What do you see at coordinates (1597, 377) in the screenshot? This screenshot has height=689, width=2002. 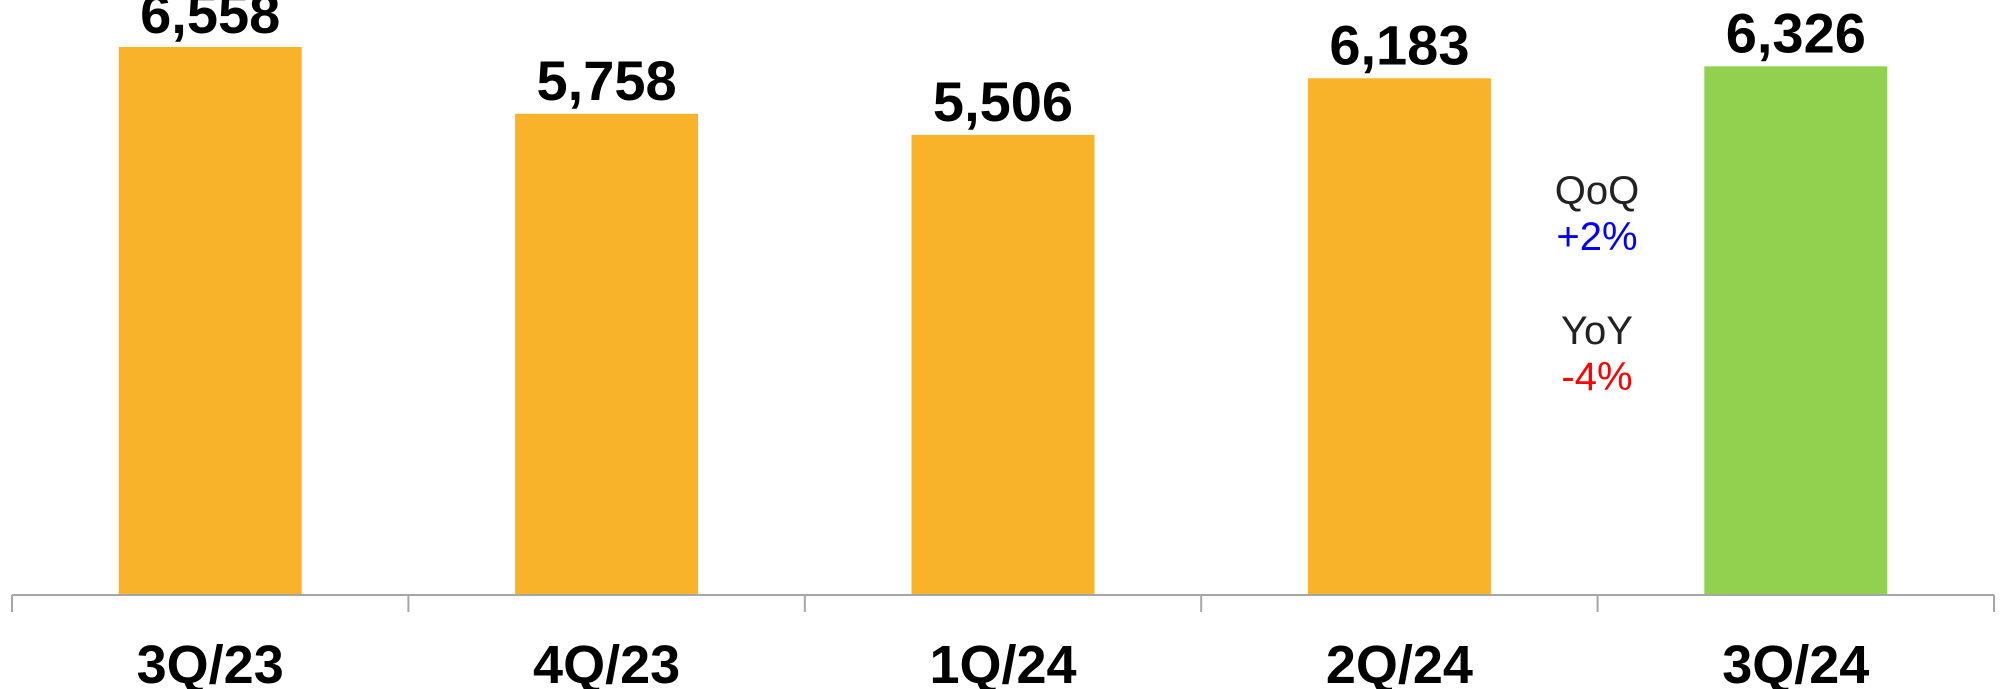 I see `yoy-value: -4%` at bounding box center [1597, 377].